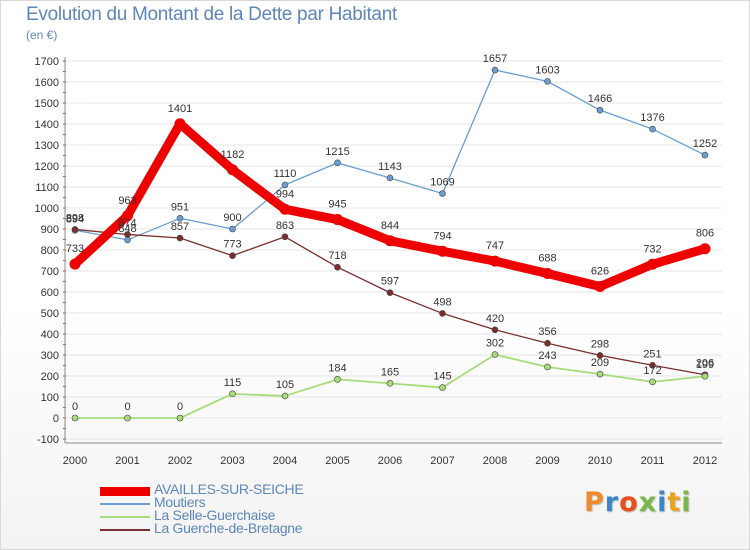 Image resolution: width=750 pixels, height=550 pixels. I want to click on data-label: 718, so click(337, 256).